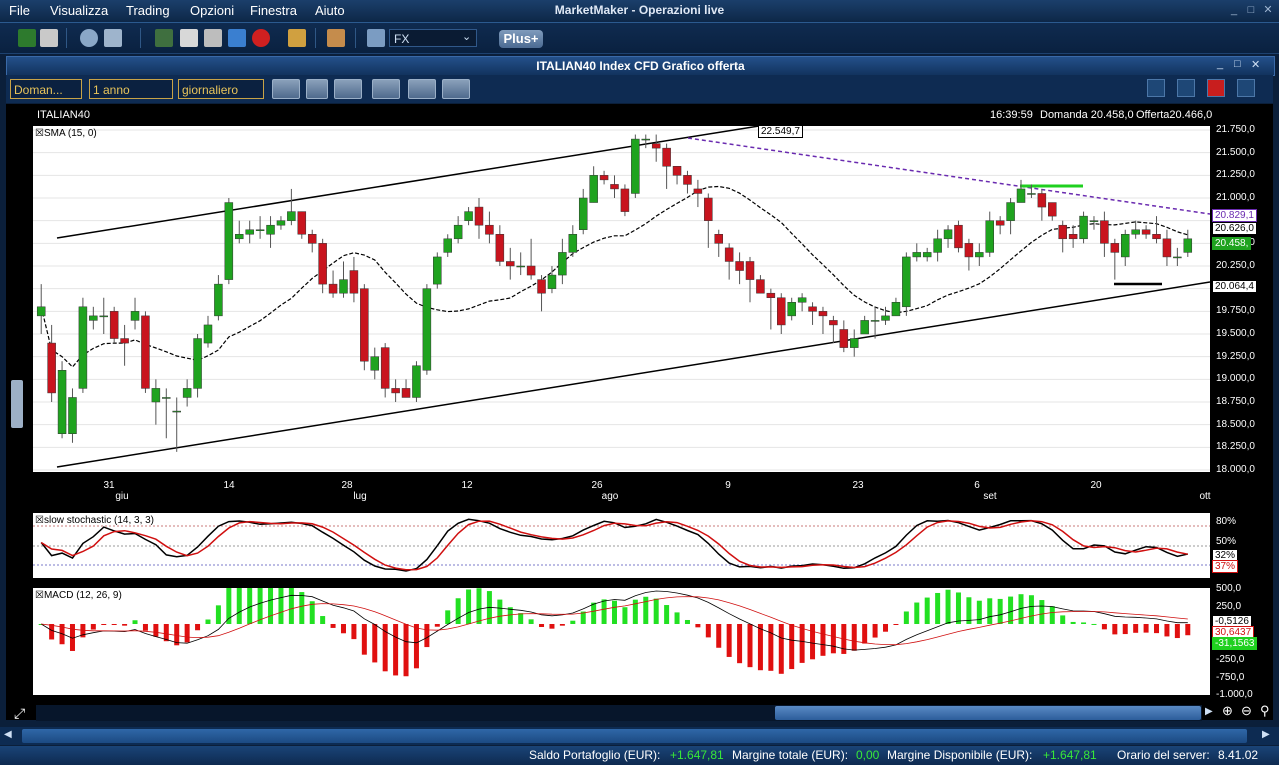  I want to click on menu-file: File, so click(19, 10).